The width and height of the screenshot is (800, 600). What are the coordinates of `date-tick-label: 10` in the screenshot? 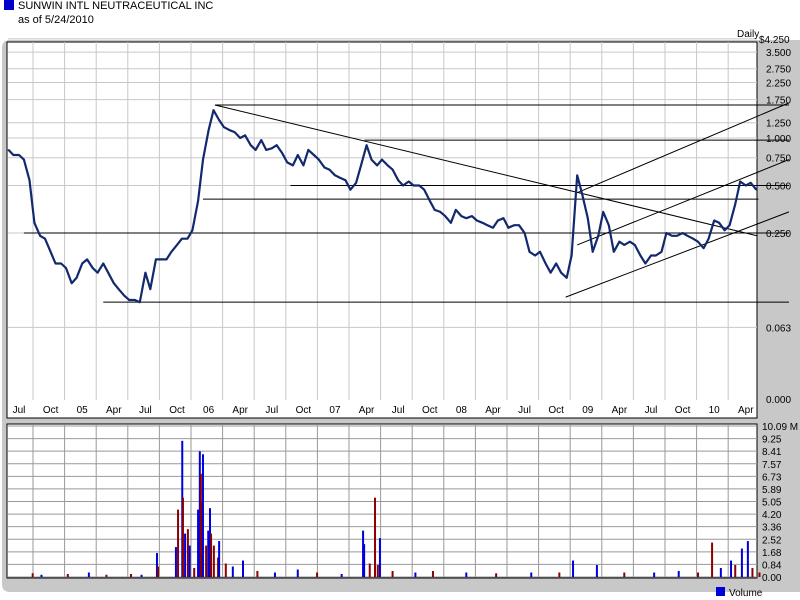 It's located at (715, 410).